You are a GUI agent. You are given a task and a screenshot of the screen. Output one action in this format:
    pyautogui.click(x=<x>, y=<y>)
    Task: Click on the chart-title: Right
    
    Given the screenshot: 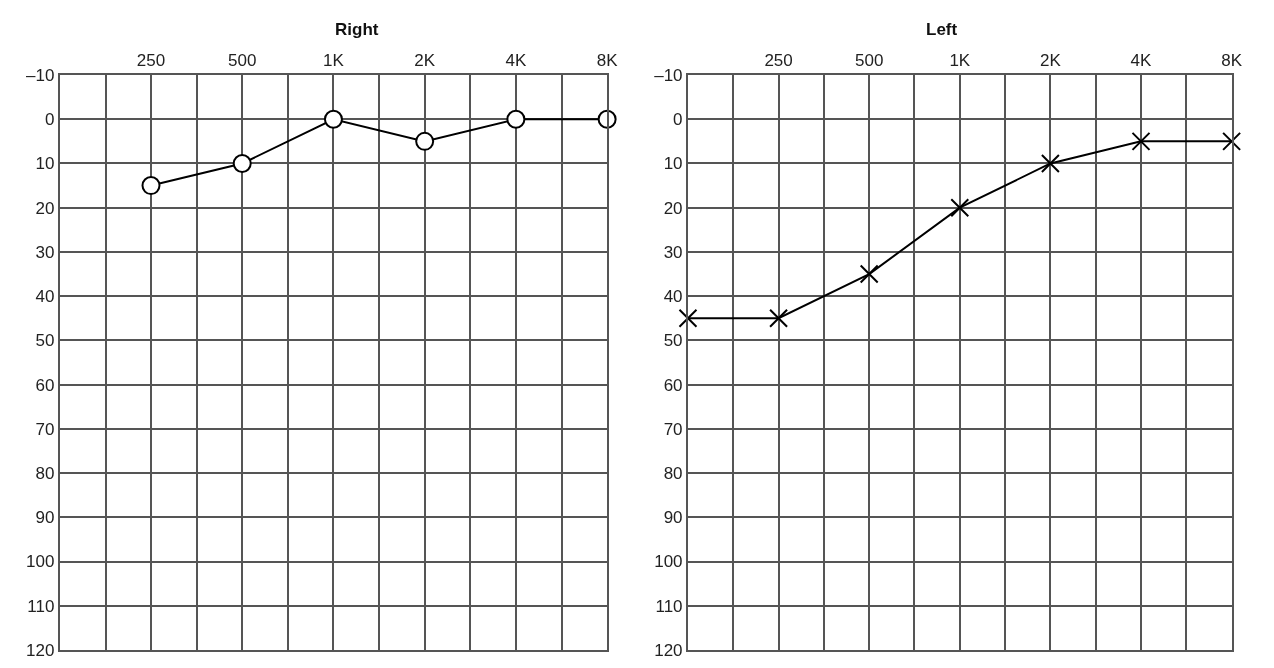 What is the action you would take?
    pyautogui.click(x=357, y=29)
    